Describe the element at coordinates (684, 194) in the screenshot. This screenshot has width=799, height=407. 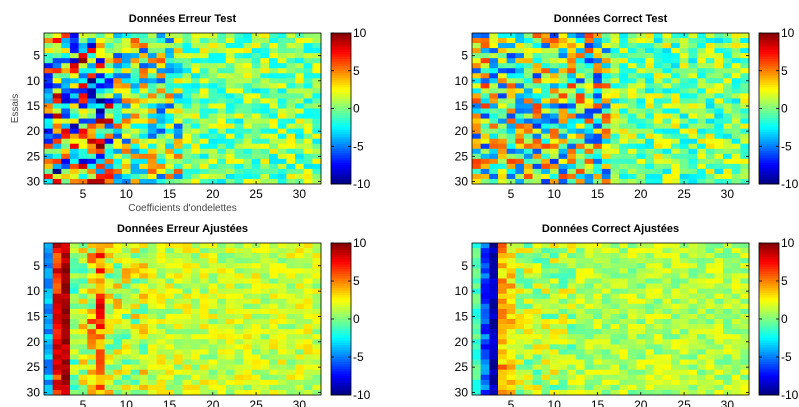
I see `x-tick-label: 25` at that location.